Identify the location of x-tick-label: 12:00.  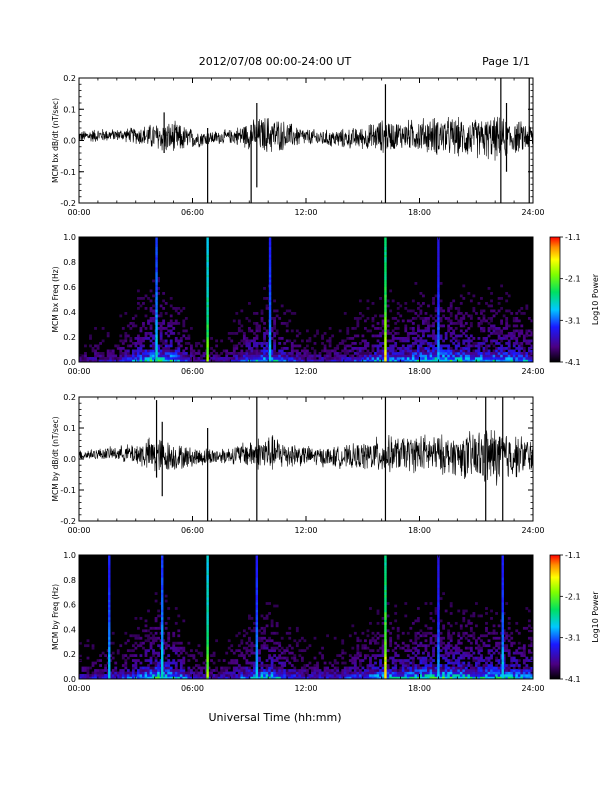
(305, 371).